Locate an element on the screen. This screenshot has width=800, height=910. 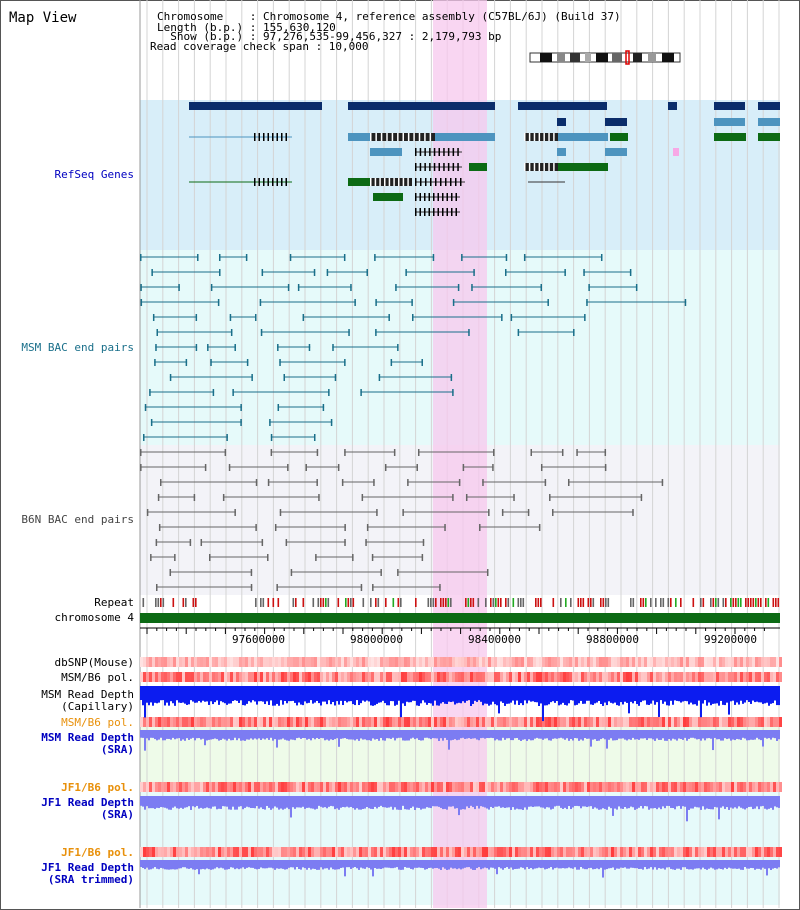
selected-region-highlight is located at coordinates (460, 454).